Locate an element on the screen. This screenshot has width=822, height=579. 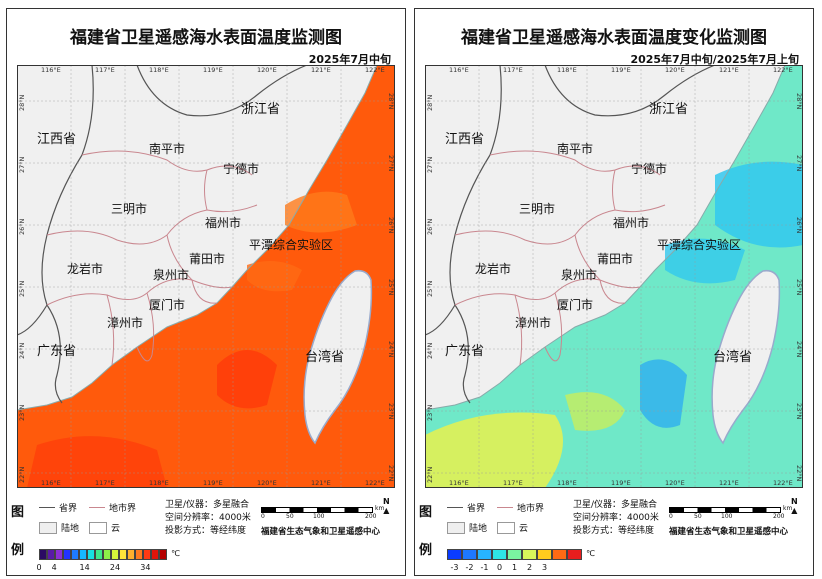
place-label: 广东省 is located at coordinates (464, 351).